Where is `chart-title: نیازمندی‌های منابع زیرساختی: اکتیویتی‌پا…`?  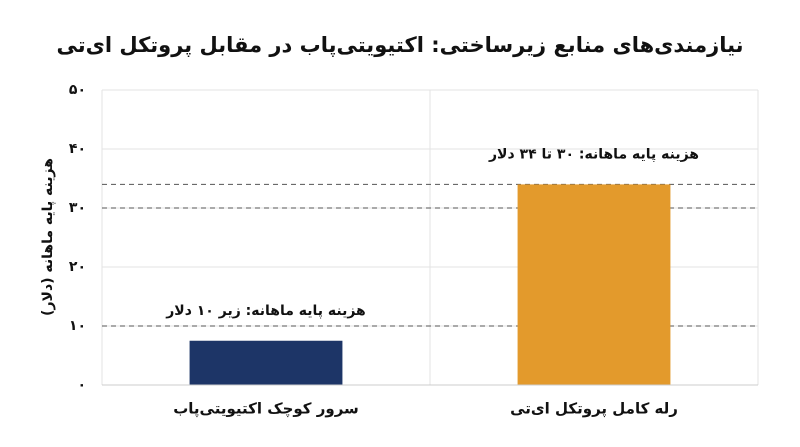
chart-title: نیازمندی‌های منابع زیرساختی: اکتیویتی‌پا… is located at coordinates (399, 45).